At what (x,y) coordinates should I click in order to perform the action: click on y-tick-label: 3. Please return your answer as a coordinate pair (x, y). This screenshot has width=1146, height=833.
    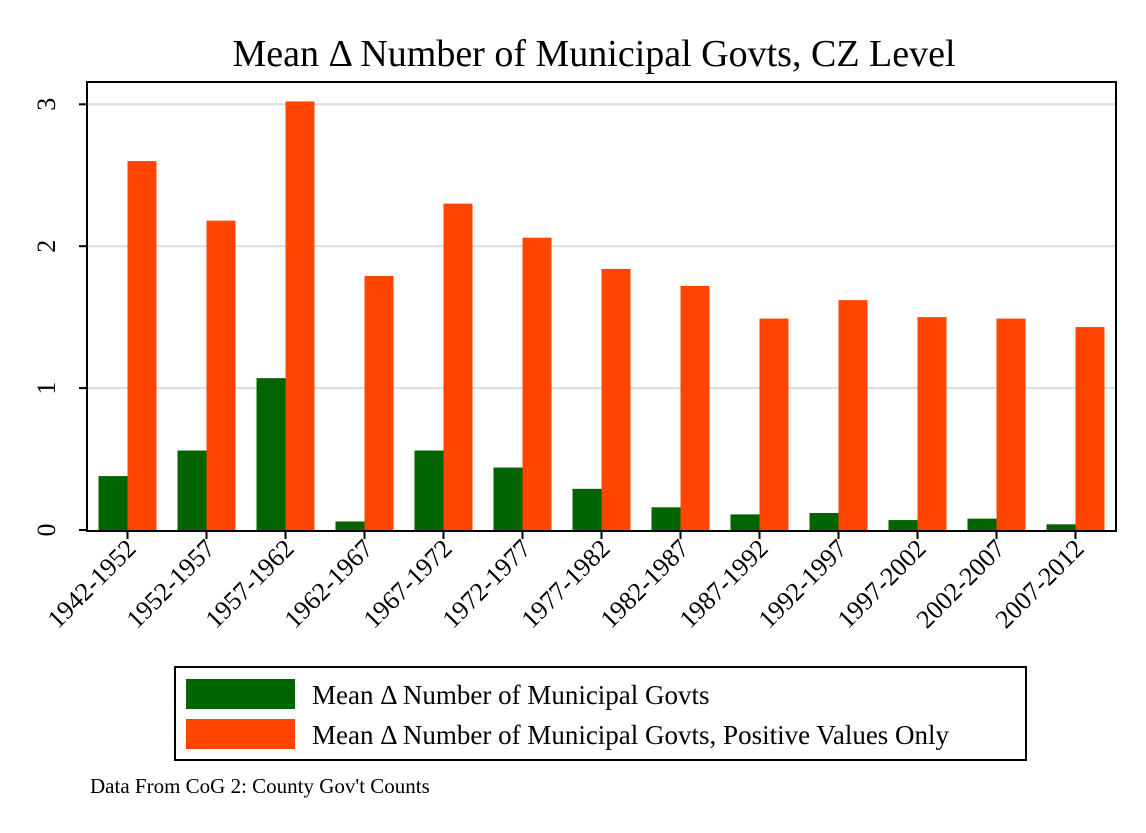
    Looking at the image, I should click on (46, 104).